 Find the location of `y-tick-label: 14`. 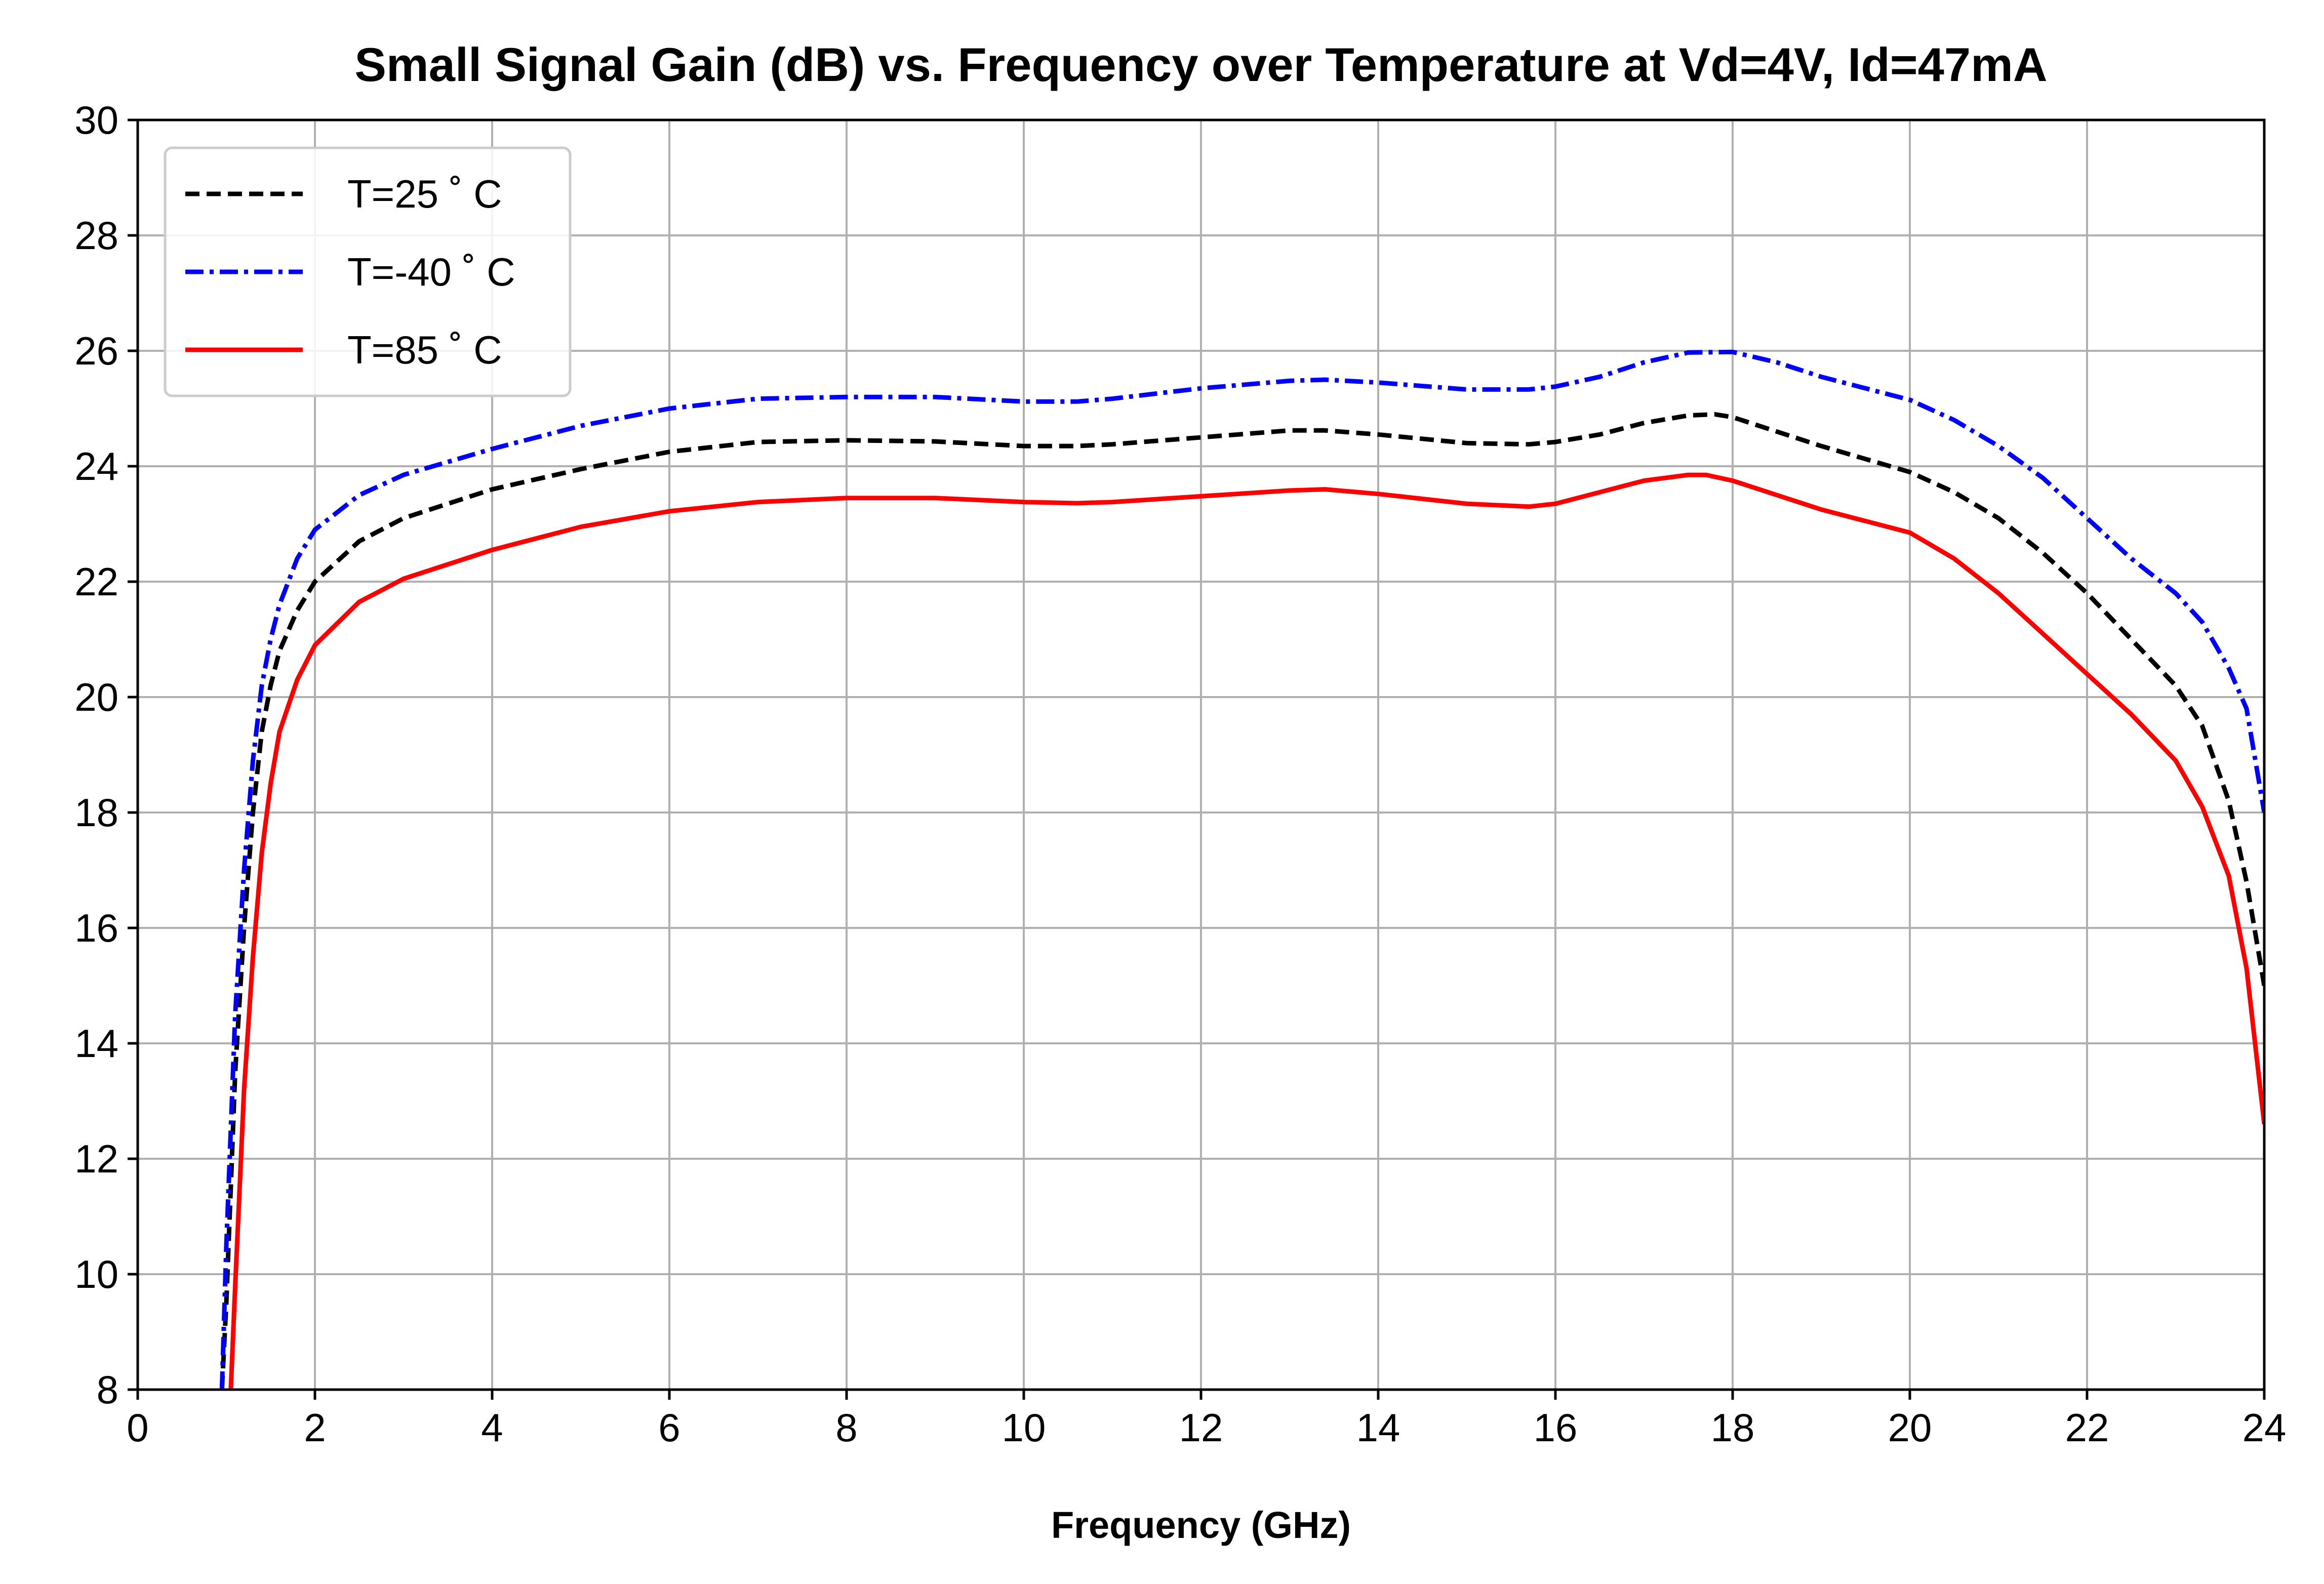

y-tick-label: 14 is located at coordinates (96, 1043).